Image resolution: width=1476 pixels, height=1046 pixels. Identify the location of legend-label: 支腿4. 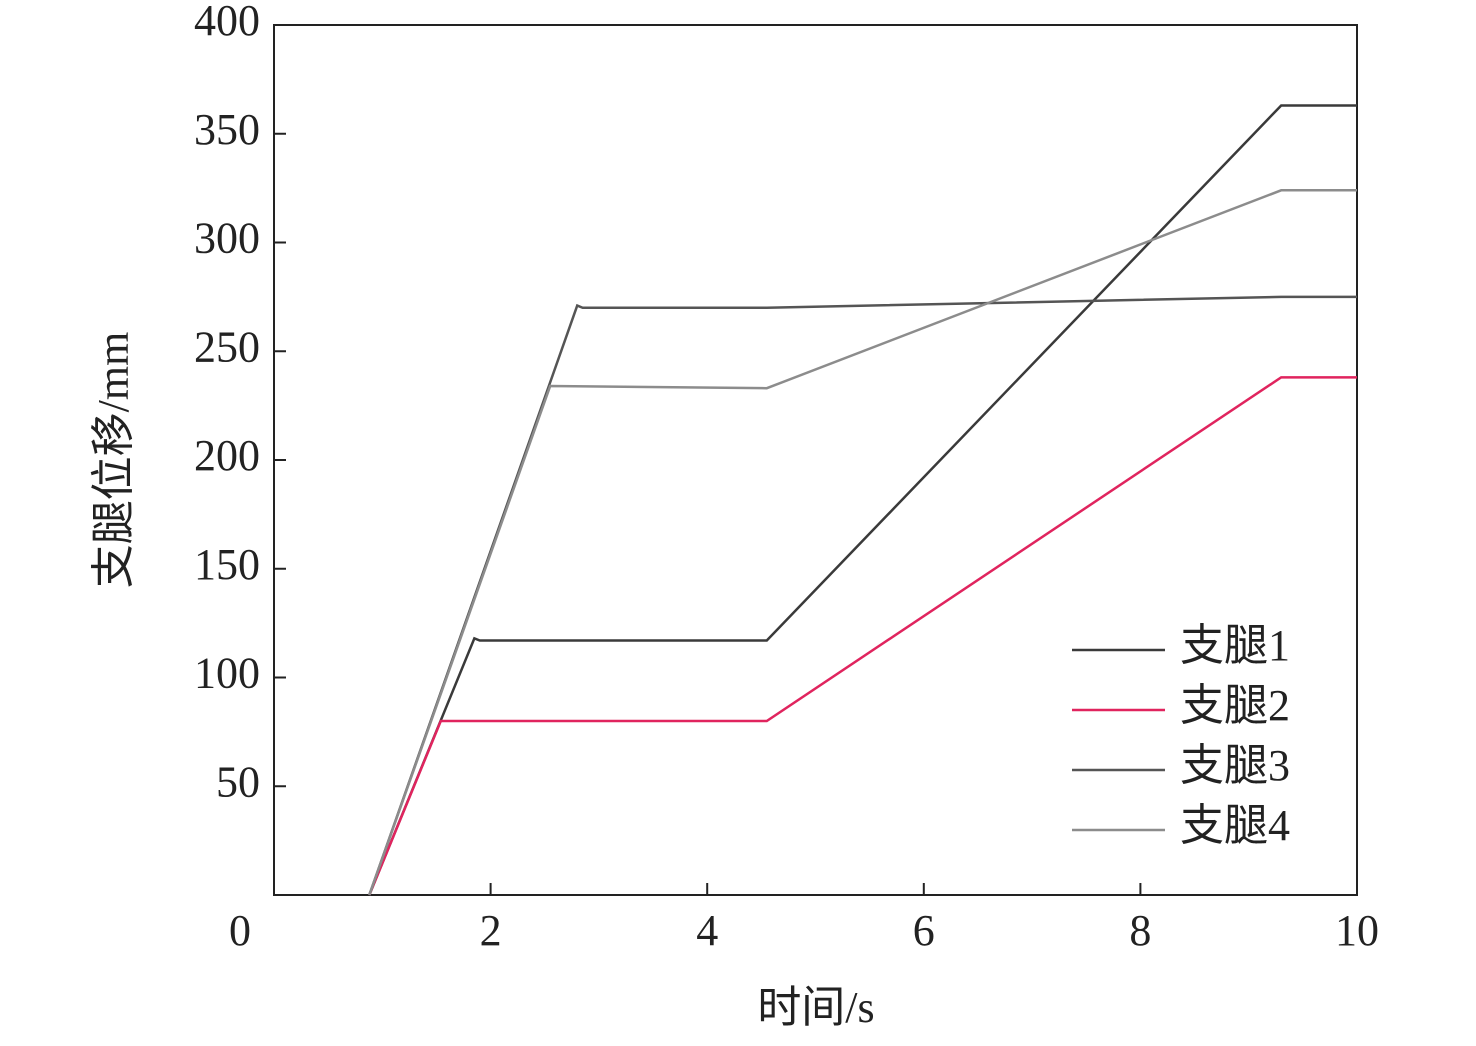
(1235, 825).